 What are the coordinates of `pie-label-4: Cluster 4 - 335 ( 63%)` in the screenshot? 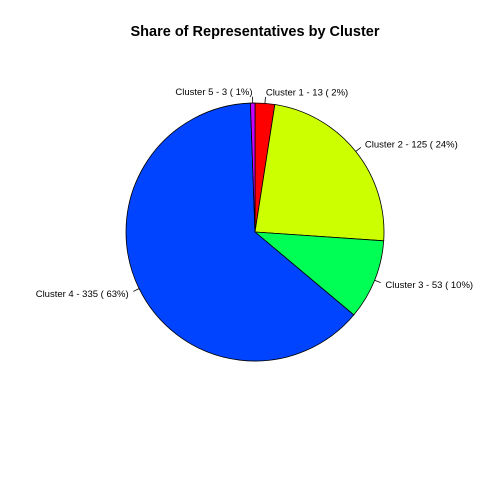 It's located at (82, 294).